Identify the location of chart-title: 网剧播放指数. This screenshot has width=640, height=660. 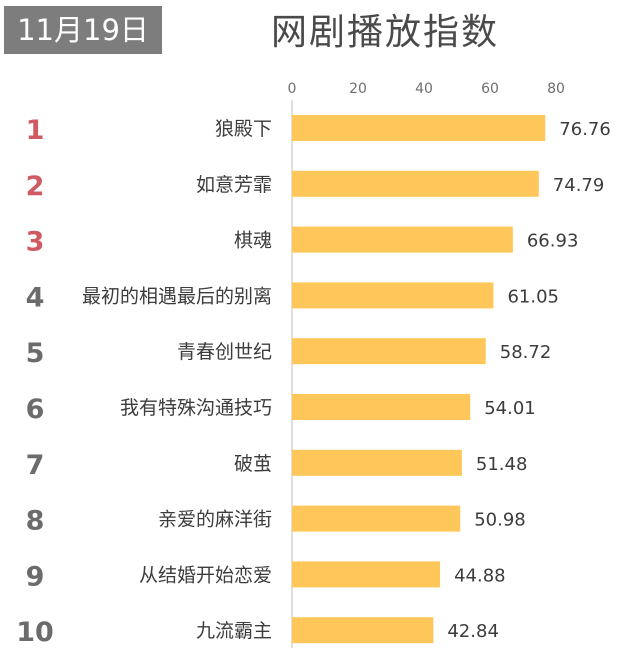
(384, 32).